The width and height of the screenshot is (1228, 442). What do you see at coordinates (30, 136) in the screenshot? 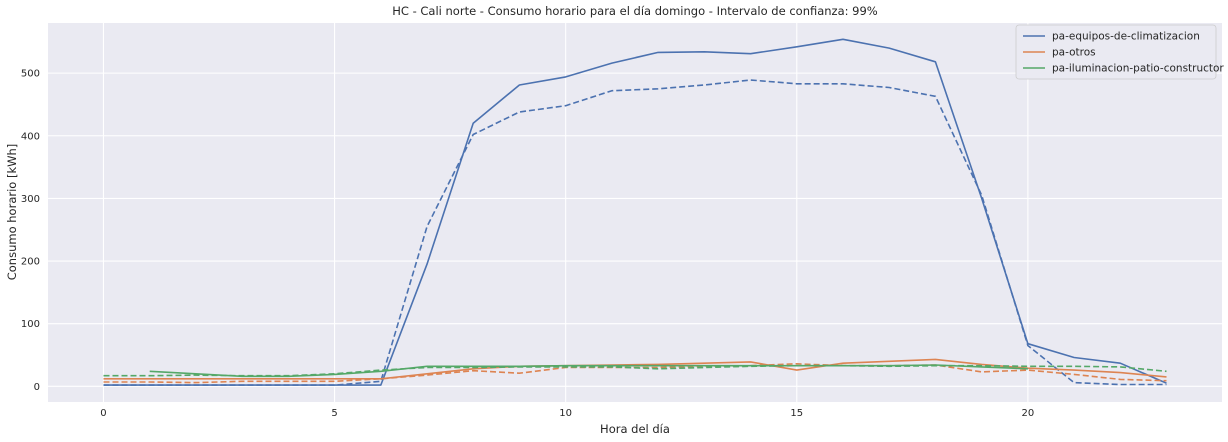
I see `y-tick-label: 400` at bounding box center [30, 136].